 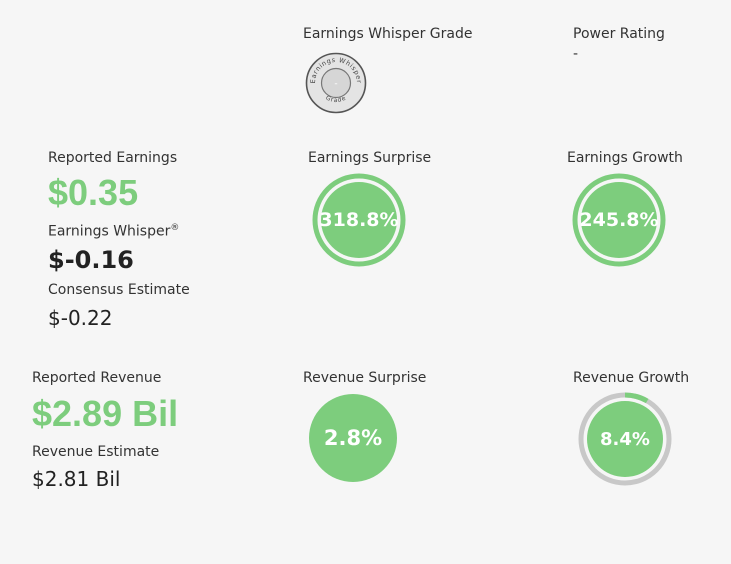 What do you see at coordinates (76, 479) in the screenshot?
I see `revenue-estimate-value: $2.81 Bil` at bounding box center [76, 479].